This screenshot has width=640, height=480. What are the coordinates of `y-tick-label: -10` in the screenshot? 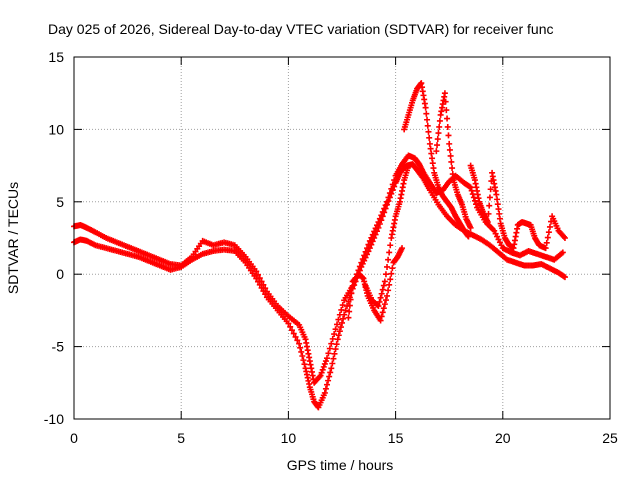 It's located at (54, 419).